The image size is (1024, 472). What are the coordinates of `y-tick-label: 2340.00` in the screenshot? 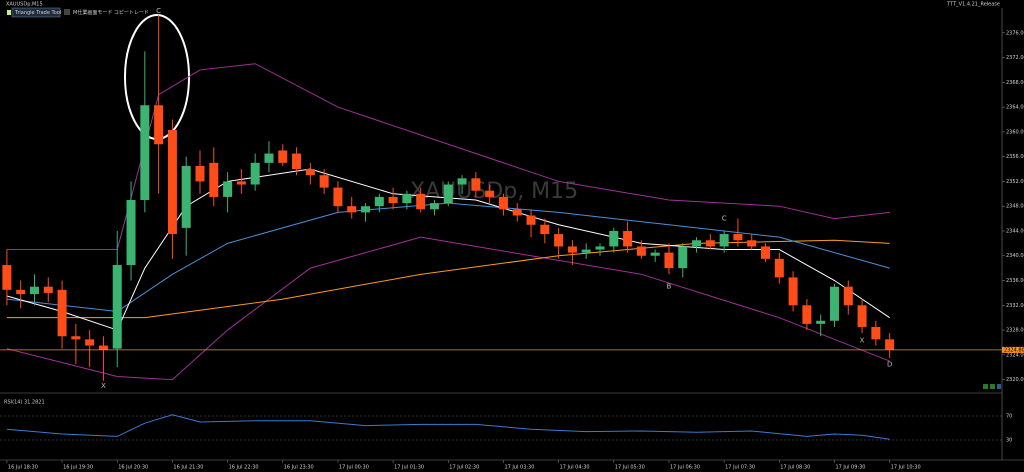 It's located at (1015, 256).